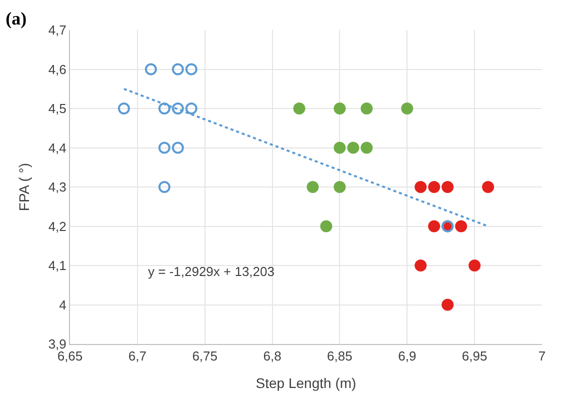  I want to click on y-tick-label: 4,2, so click(57, 226).